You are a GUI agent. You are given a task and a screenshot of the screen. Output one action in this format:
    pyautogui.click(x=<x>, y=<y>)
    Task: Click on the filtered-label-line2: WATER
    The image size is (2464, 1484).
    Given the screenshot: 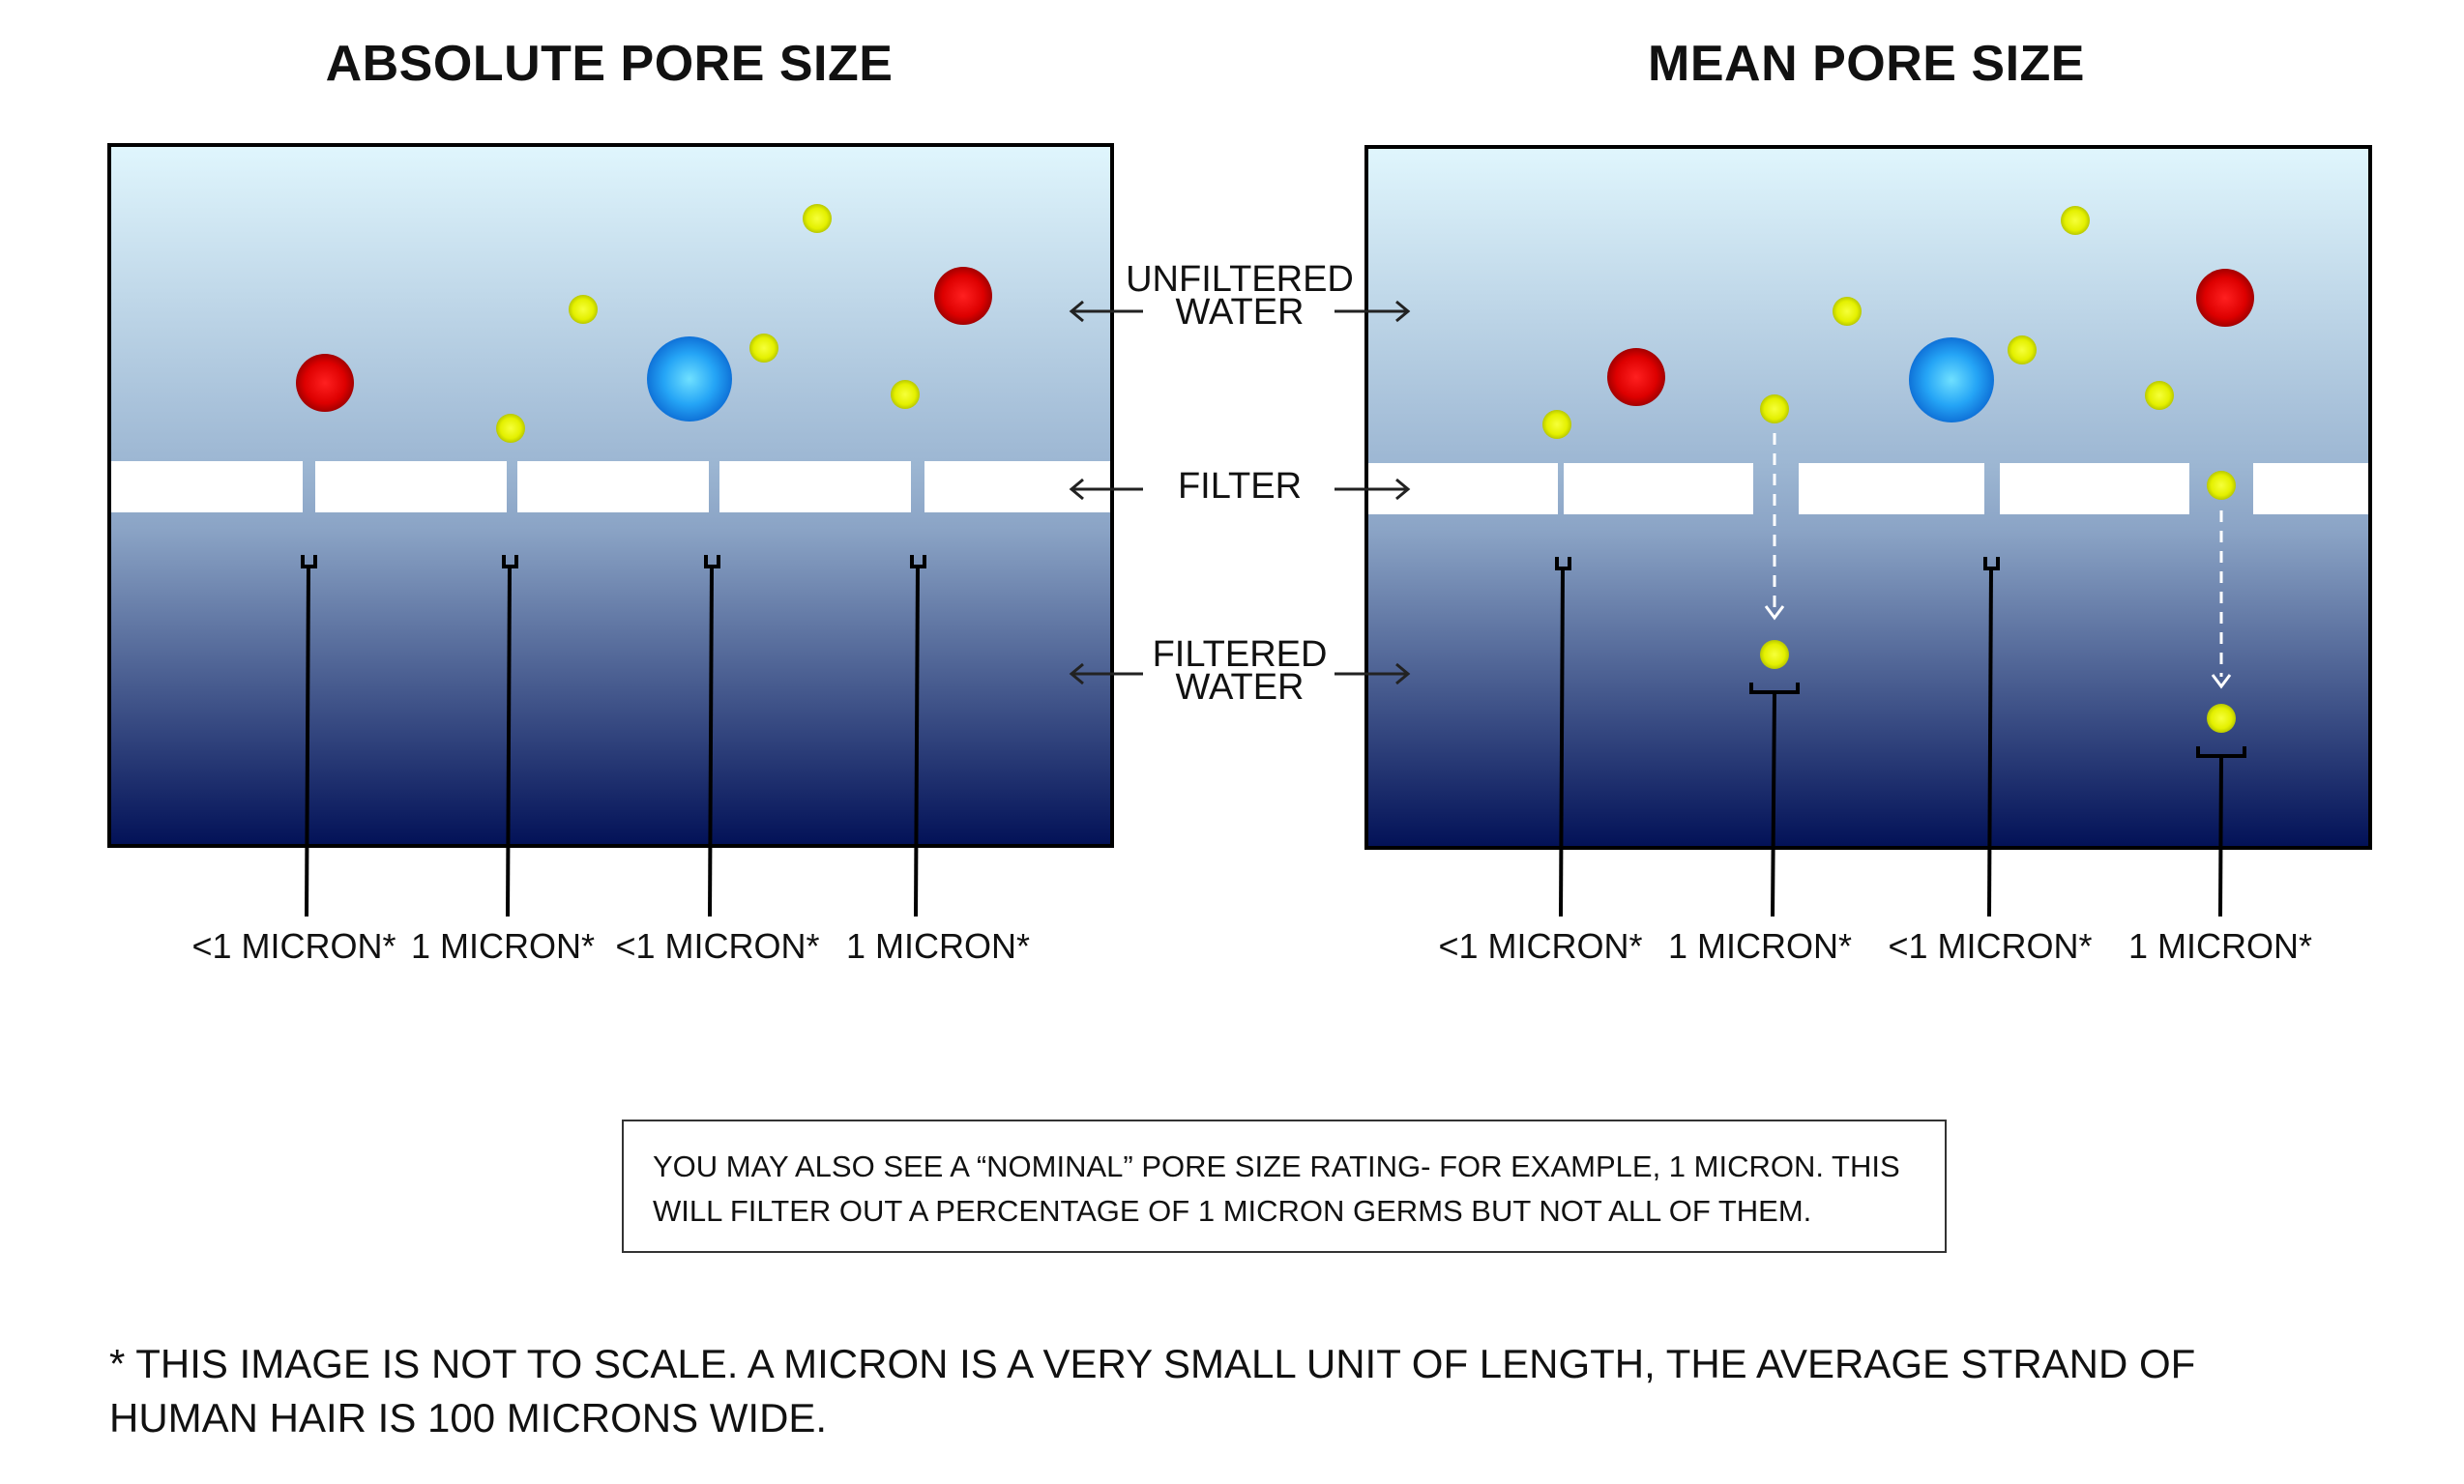 What is the action you would take?
    pyautogui.click(x=1240, y=687)
    